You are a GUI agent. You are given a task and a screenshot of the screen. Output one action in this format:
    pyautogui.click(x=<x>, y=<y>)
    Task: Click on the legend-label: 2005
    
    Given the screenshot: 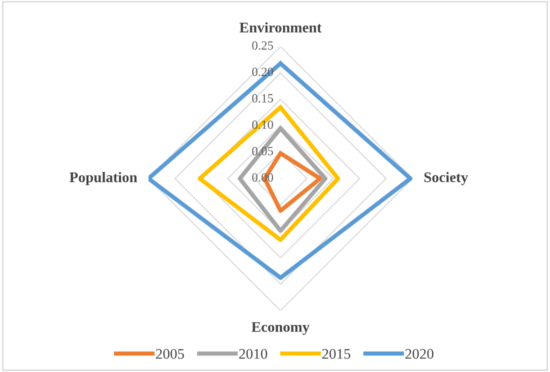 What is the action you would take?
    pyautogui.click(x=170, y=353)
    